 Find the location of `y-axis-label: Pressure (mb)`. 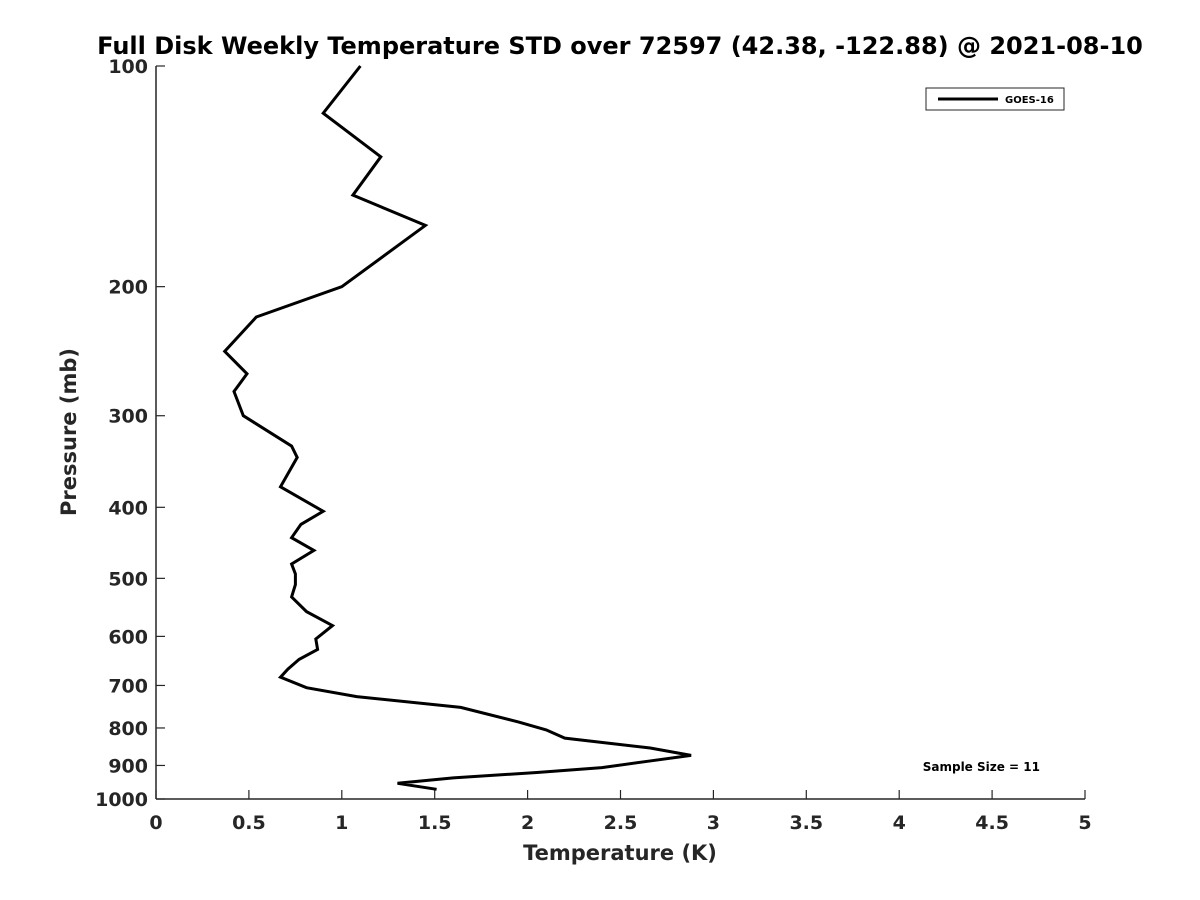

y-axis-label: Pressure (mb) is located at coordinates (69, 432).